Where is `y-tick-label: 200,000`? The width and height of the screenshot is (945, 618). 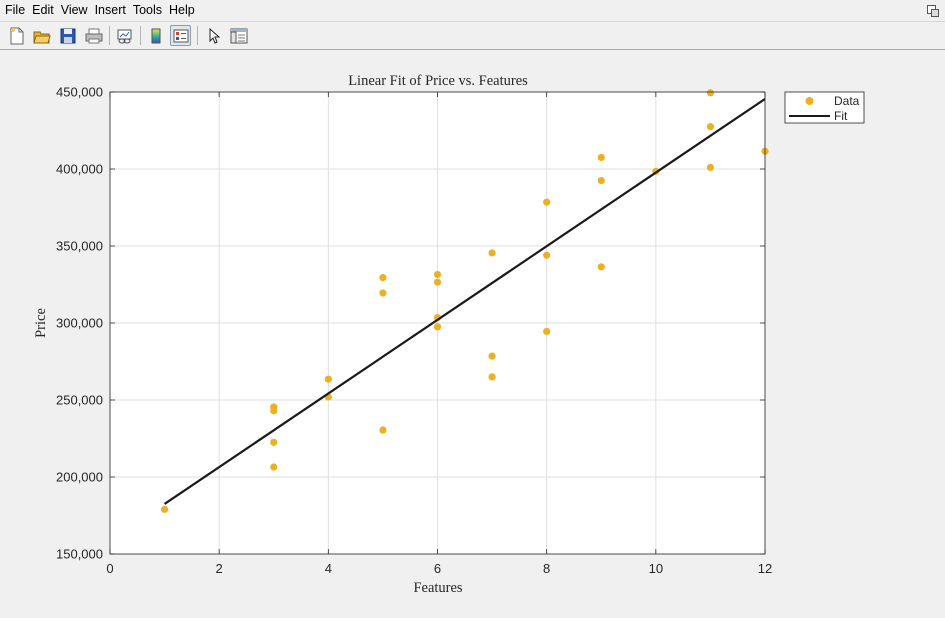
y-tick-label: 200,000 is located at coordinates (79, 477).